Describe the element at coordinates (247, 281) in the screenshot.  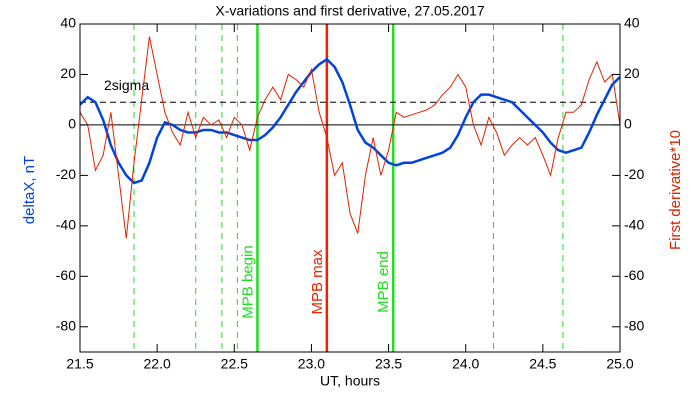
I see `marker-label: MPB begin` at that location.